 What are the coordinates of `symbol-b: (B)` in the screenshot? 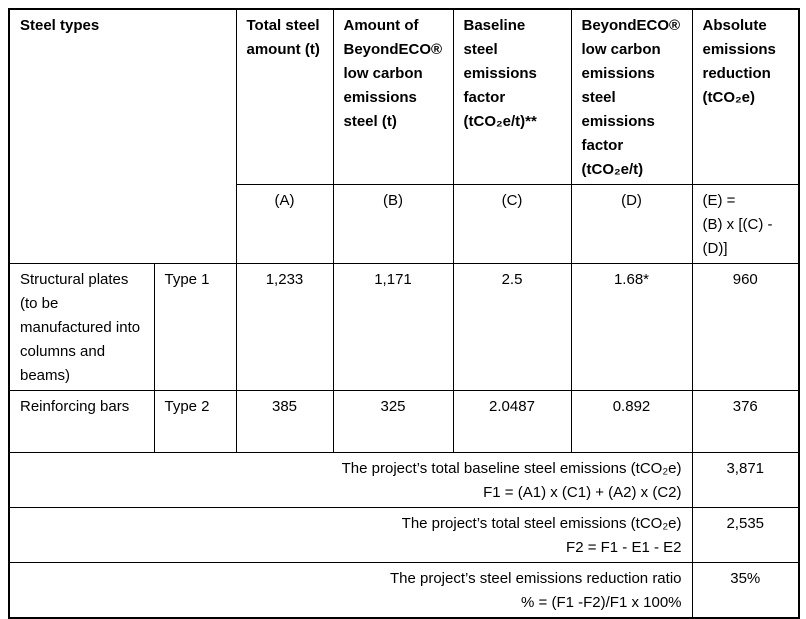 It's located at (393, 224).